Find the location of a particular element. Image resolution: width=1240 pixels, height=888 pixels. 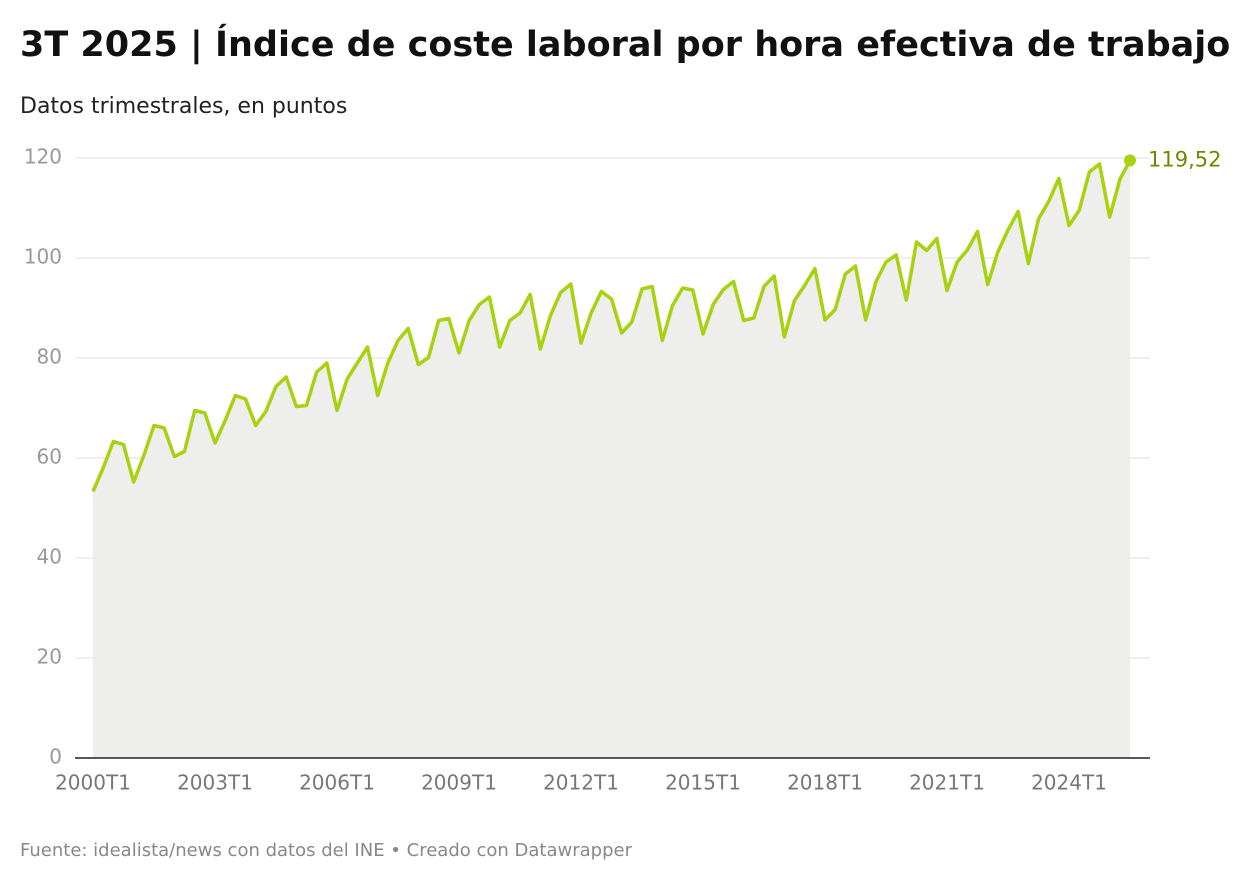

x-tick-label: 2009T1 is located at coordinates (459, 783).